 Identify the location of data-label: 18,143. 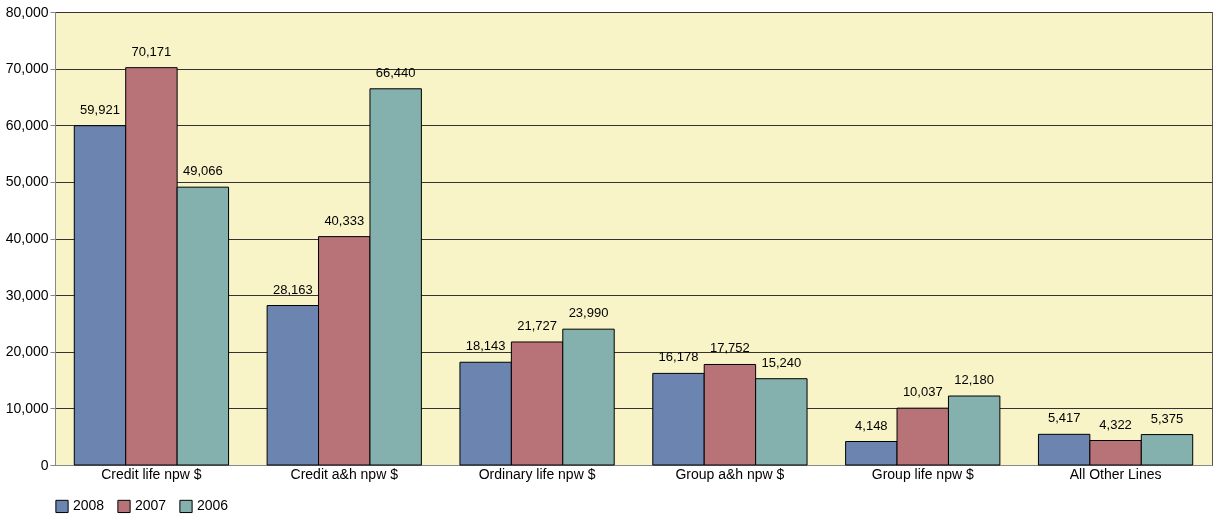
(485, 346).